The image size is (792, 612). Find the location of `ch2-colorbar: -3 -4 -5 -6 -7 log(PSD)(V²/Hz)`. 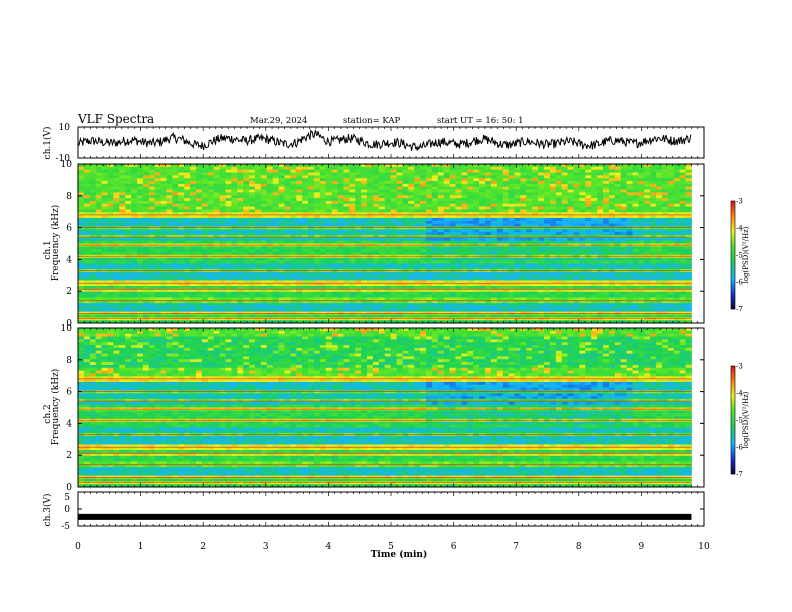

ch2-colorbar: -3 -4 -5 -6 -7 log(PSD)(V²/Hz) is located at coordinates (740, 421).